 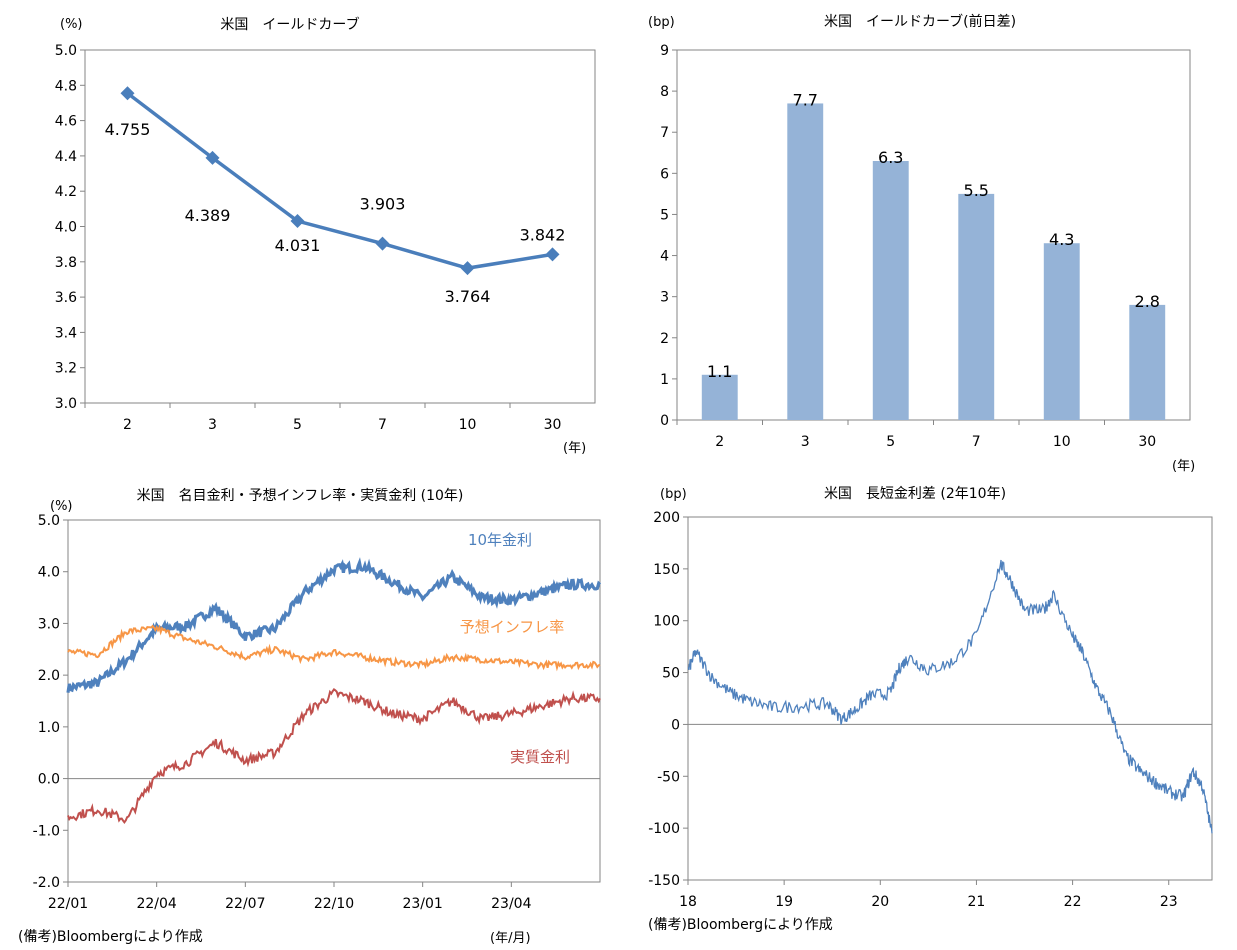 What do you see at coordinates (673, 494) in the screenshot?
I see `chart4-ylabel: (bp)` at bounding box center [673, 494].